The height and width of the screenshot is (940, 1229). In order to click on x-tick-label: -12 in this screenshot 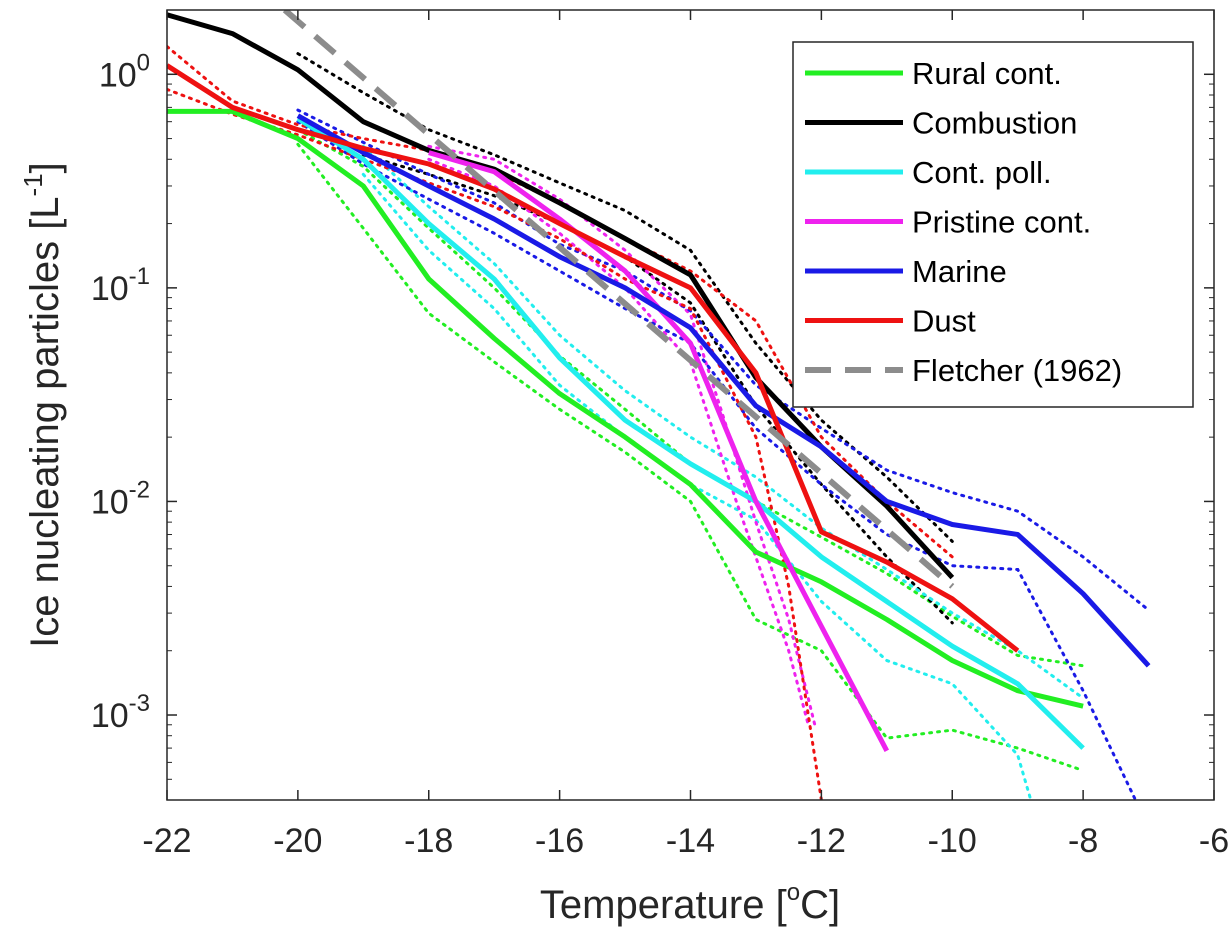, I will do `click(821, 841)`.